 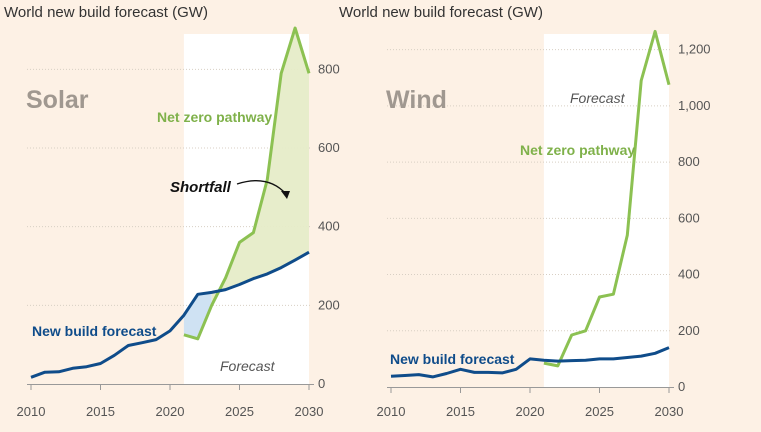 I want to click on solar-y-tick-4: 800, so click(x=329, y=68).